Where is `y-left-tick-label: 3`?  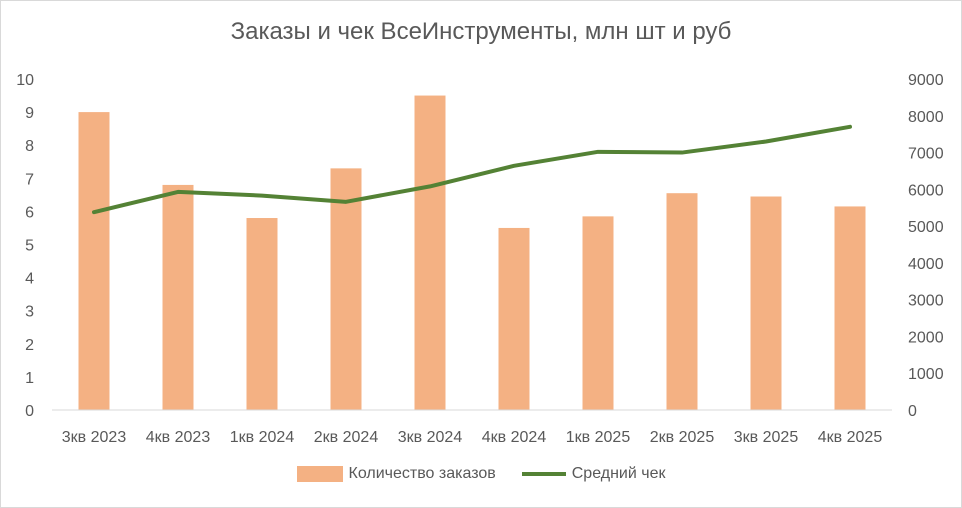 y-left-tick-label: 3 is located at coordinates (29, 312).